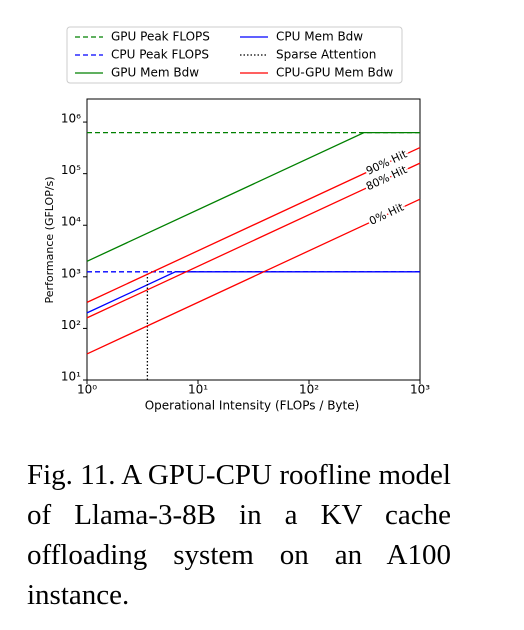  I want to click on legend-label: CPU Peak FLOPS, so click(160, 55).